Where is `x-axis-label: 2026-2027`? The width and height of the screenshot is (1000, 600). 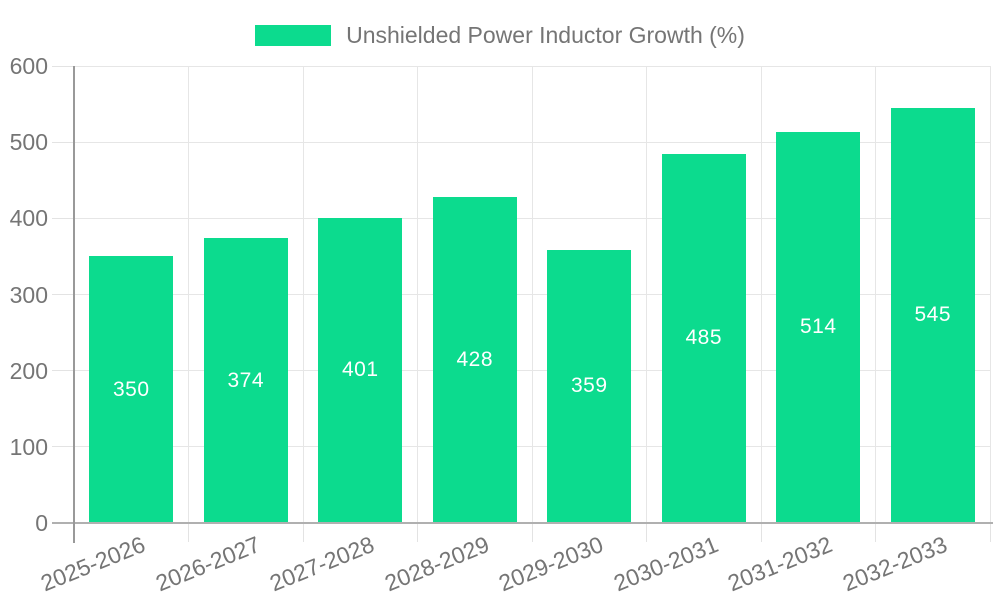
x-axis-label: 2026-2027 is located at coordinates (207, 564).